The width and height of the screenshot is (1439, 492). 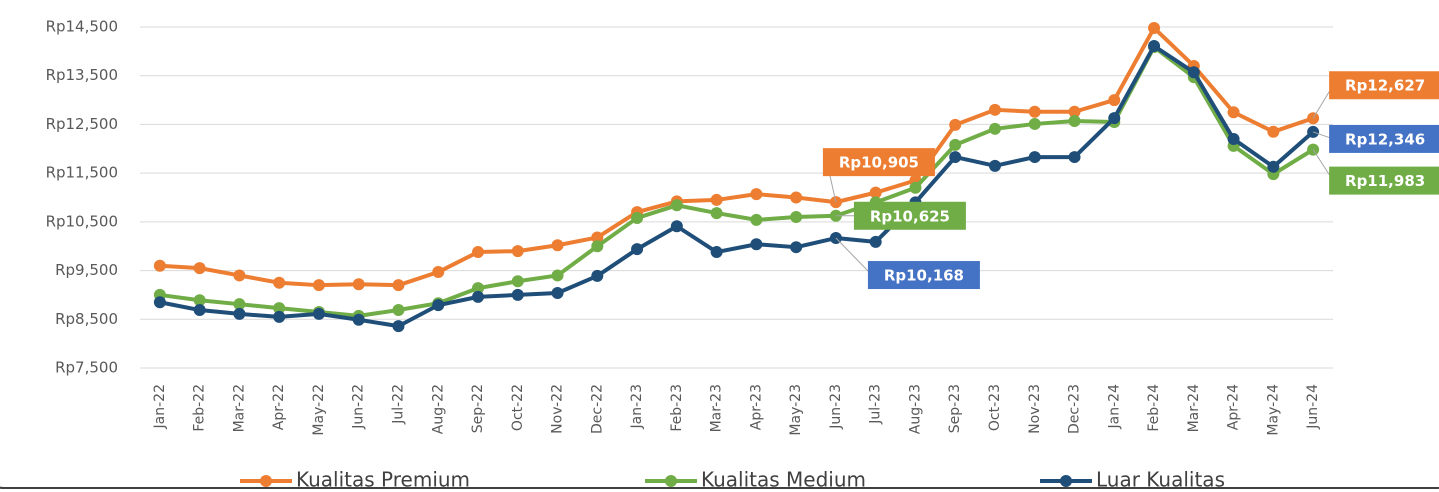 What do you see at coordinates (82, 221) in the screenshot?
I see `y-tick-label: Rp10,500` at bounding box center [82, 221].